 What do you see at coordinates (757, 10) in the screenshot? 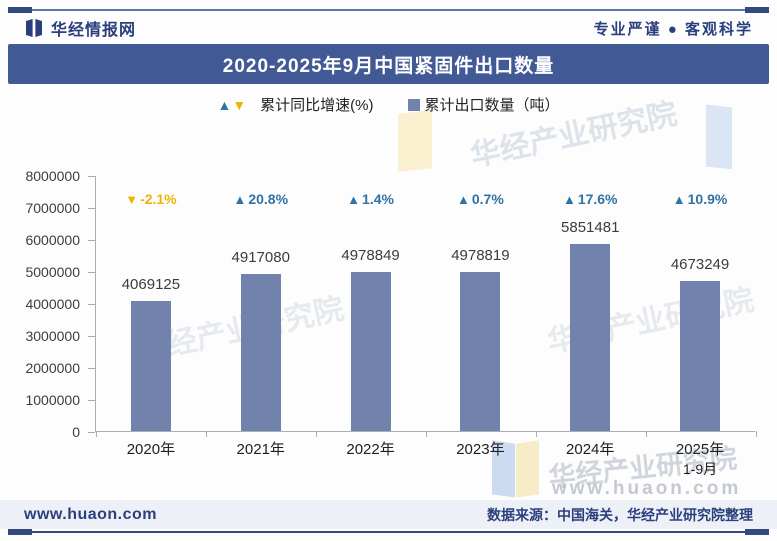
I see `top-rule-right-cap` at bounding box center [757, 10].